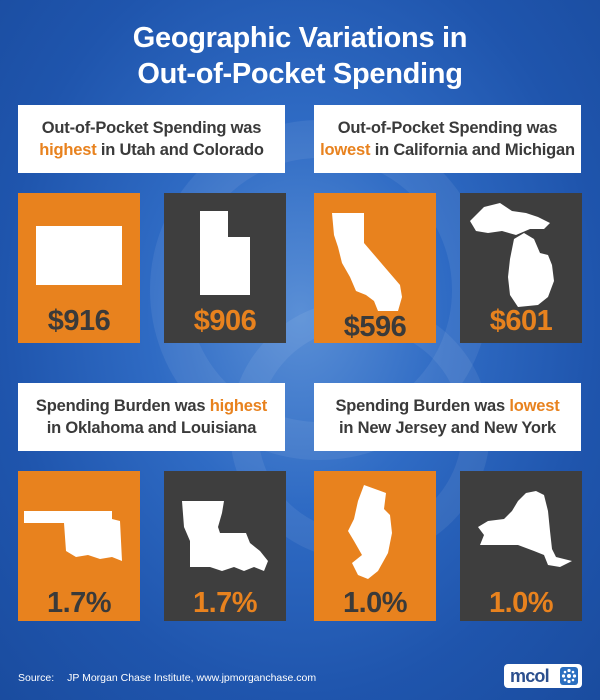 The image size is (600, 700). I want to click on card-louisiana: 1.7%, so click(225, 546).